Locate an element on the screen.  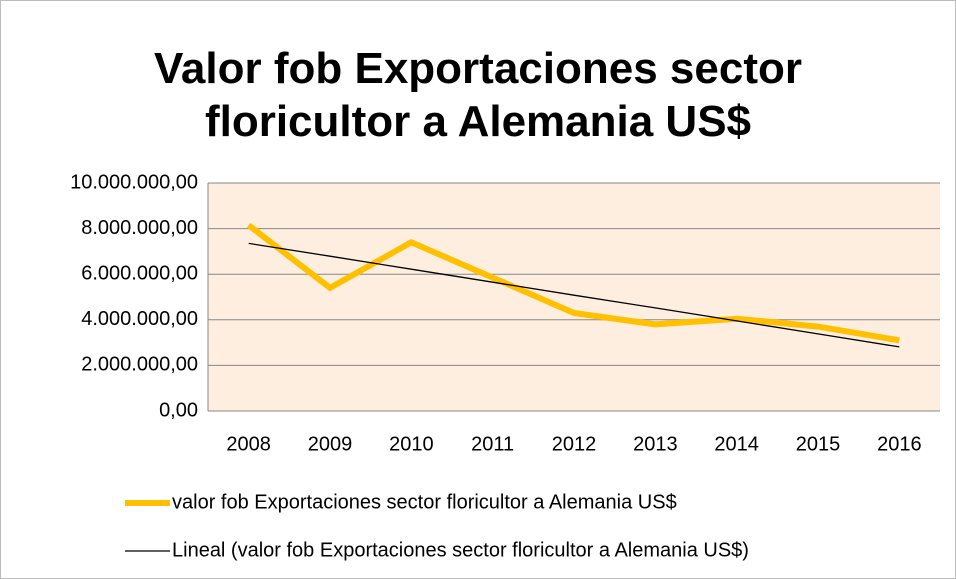
trend-line is located at coordinates (574, 295).